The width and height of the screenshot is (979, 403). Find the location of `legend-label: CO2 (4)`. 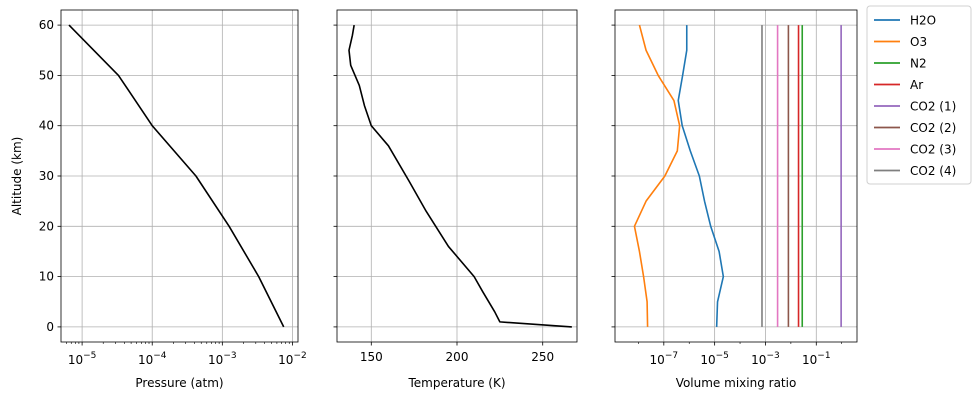

legend-label: CO2 (4) is located at coordinates (933, 171).